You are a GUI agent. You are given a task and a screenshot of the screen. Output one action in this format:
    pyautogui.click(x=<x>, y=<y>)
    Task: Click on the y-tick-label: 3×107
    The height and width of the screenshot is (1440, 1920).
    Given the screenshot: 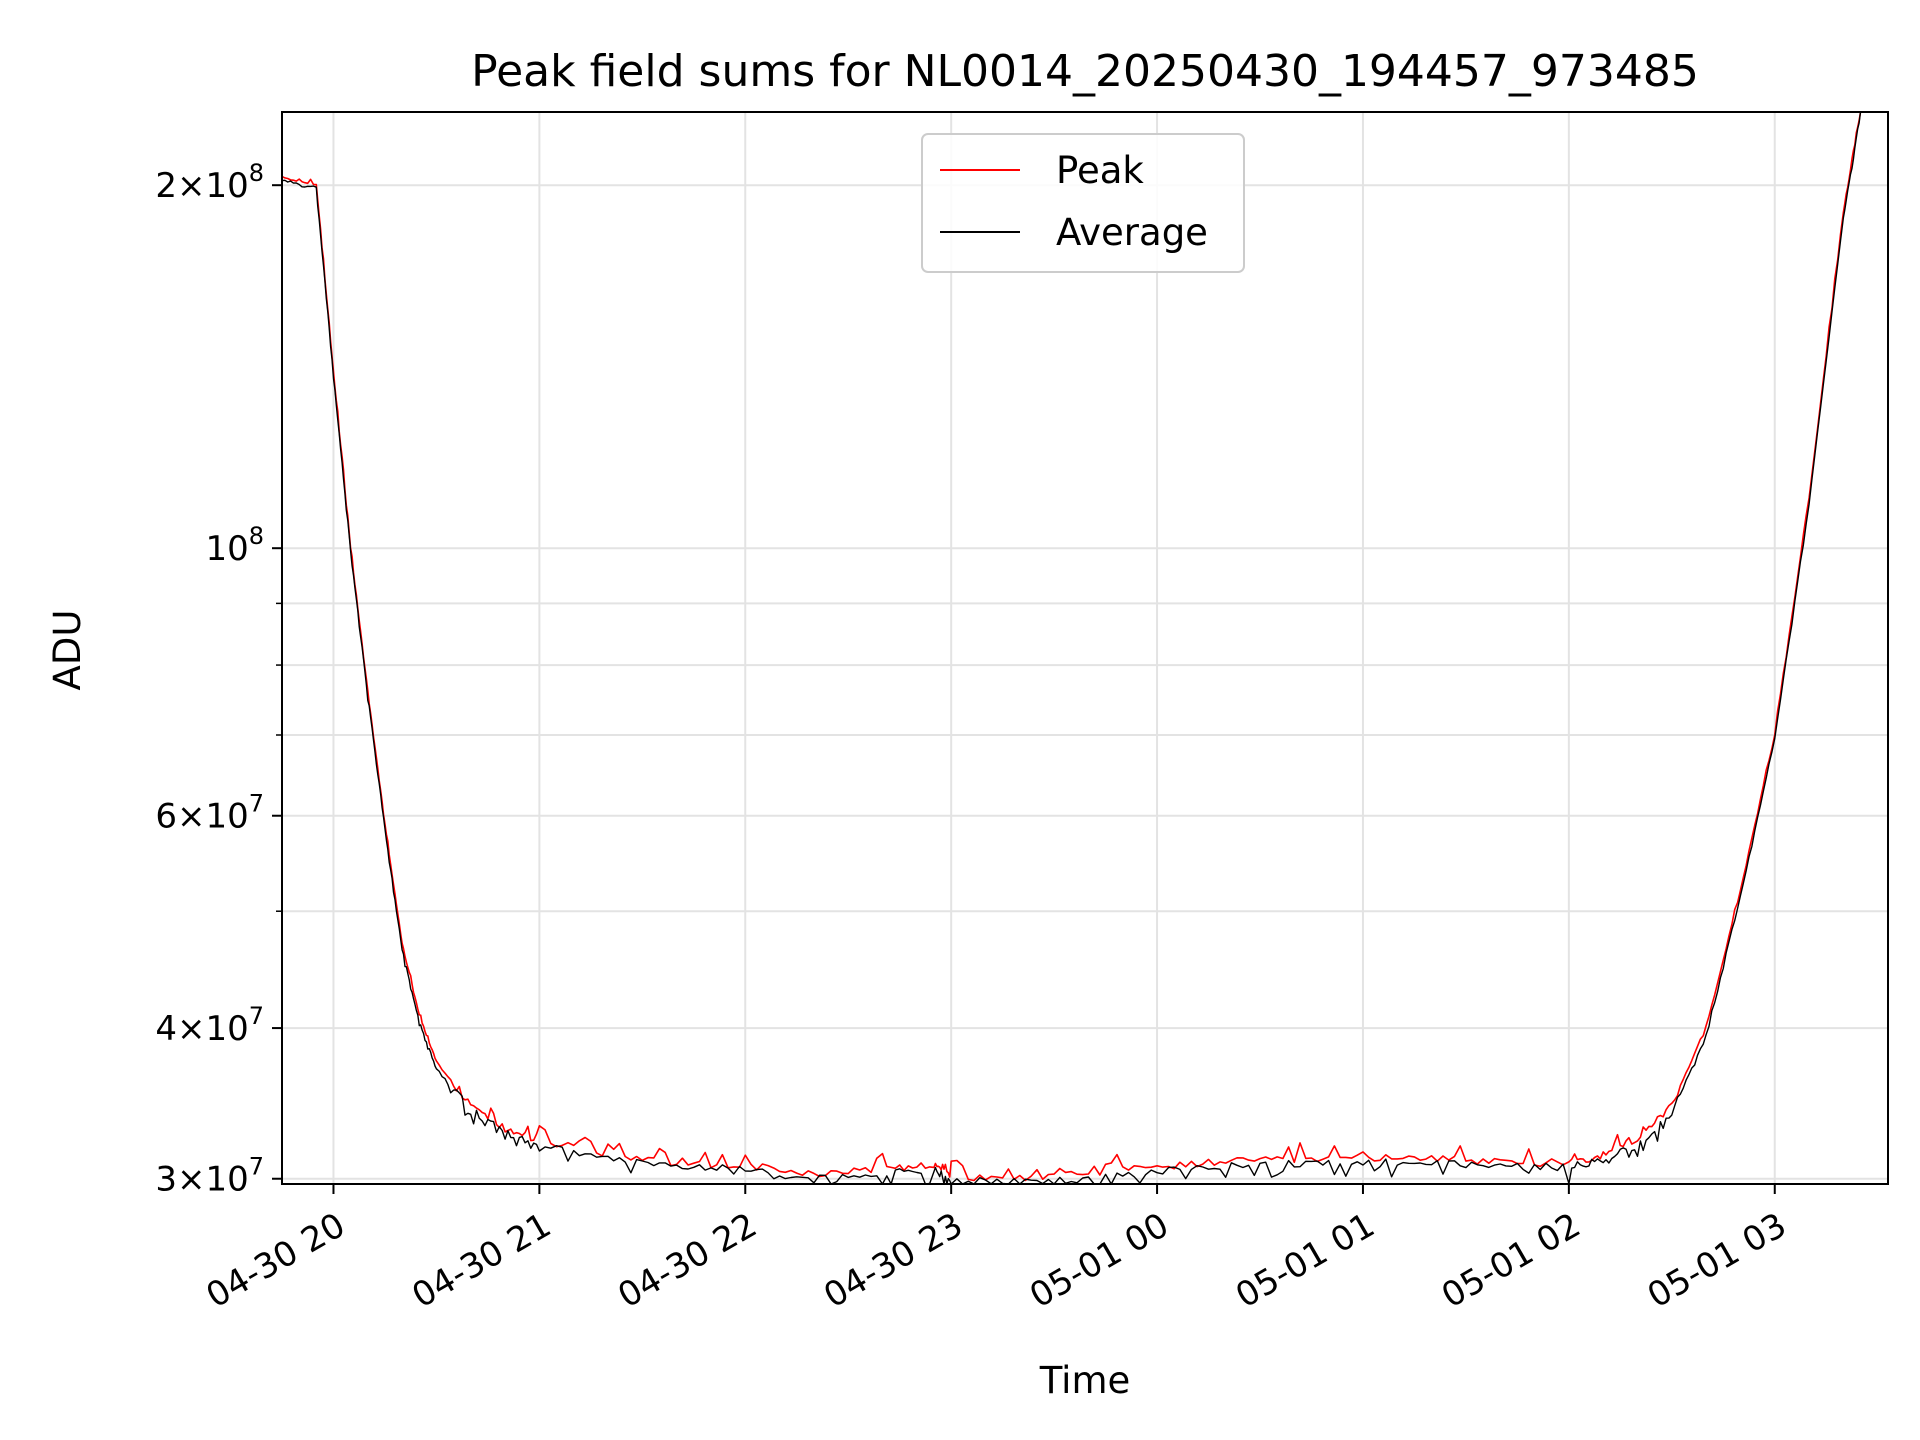 What is the action you would take?
    pyautogui.click(x=209, y=1176)
    